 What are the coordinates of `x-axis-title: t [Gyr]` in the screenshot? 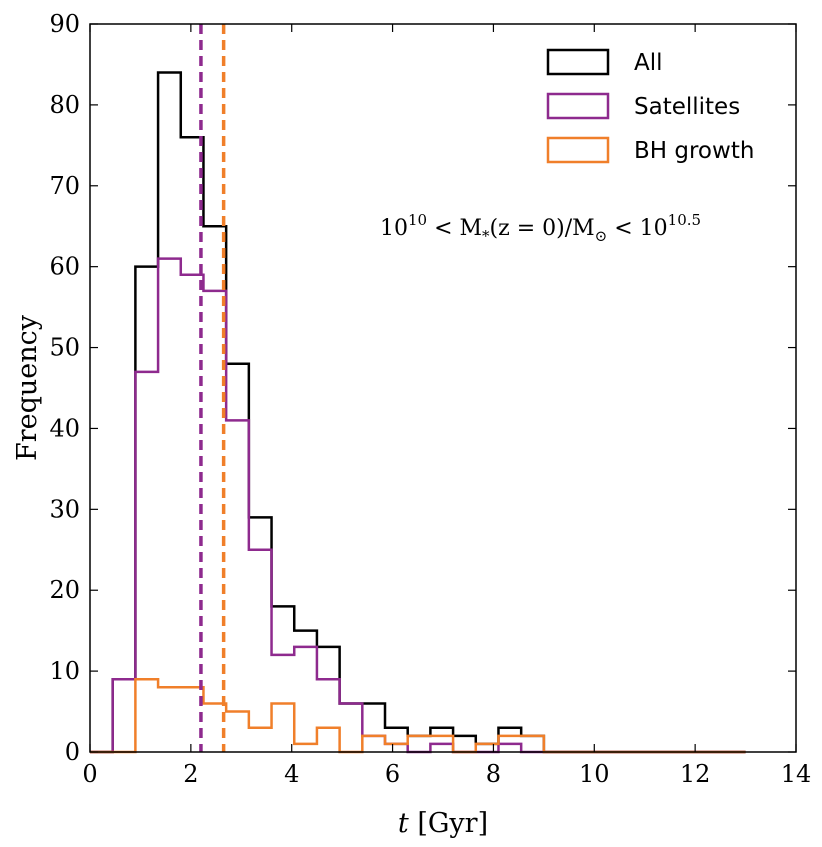 It's located at (443, 823).